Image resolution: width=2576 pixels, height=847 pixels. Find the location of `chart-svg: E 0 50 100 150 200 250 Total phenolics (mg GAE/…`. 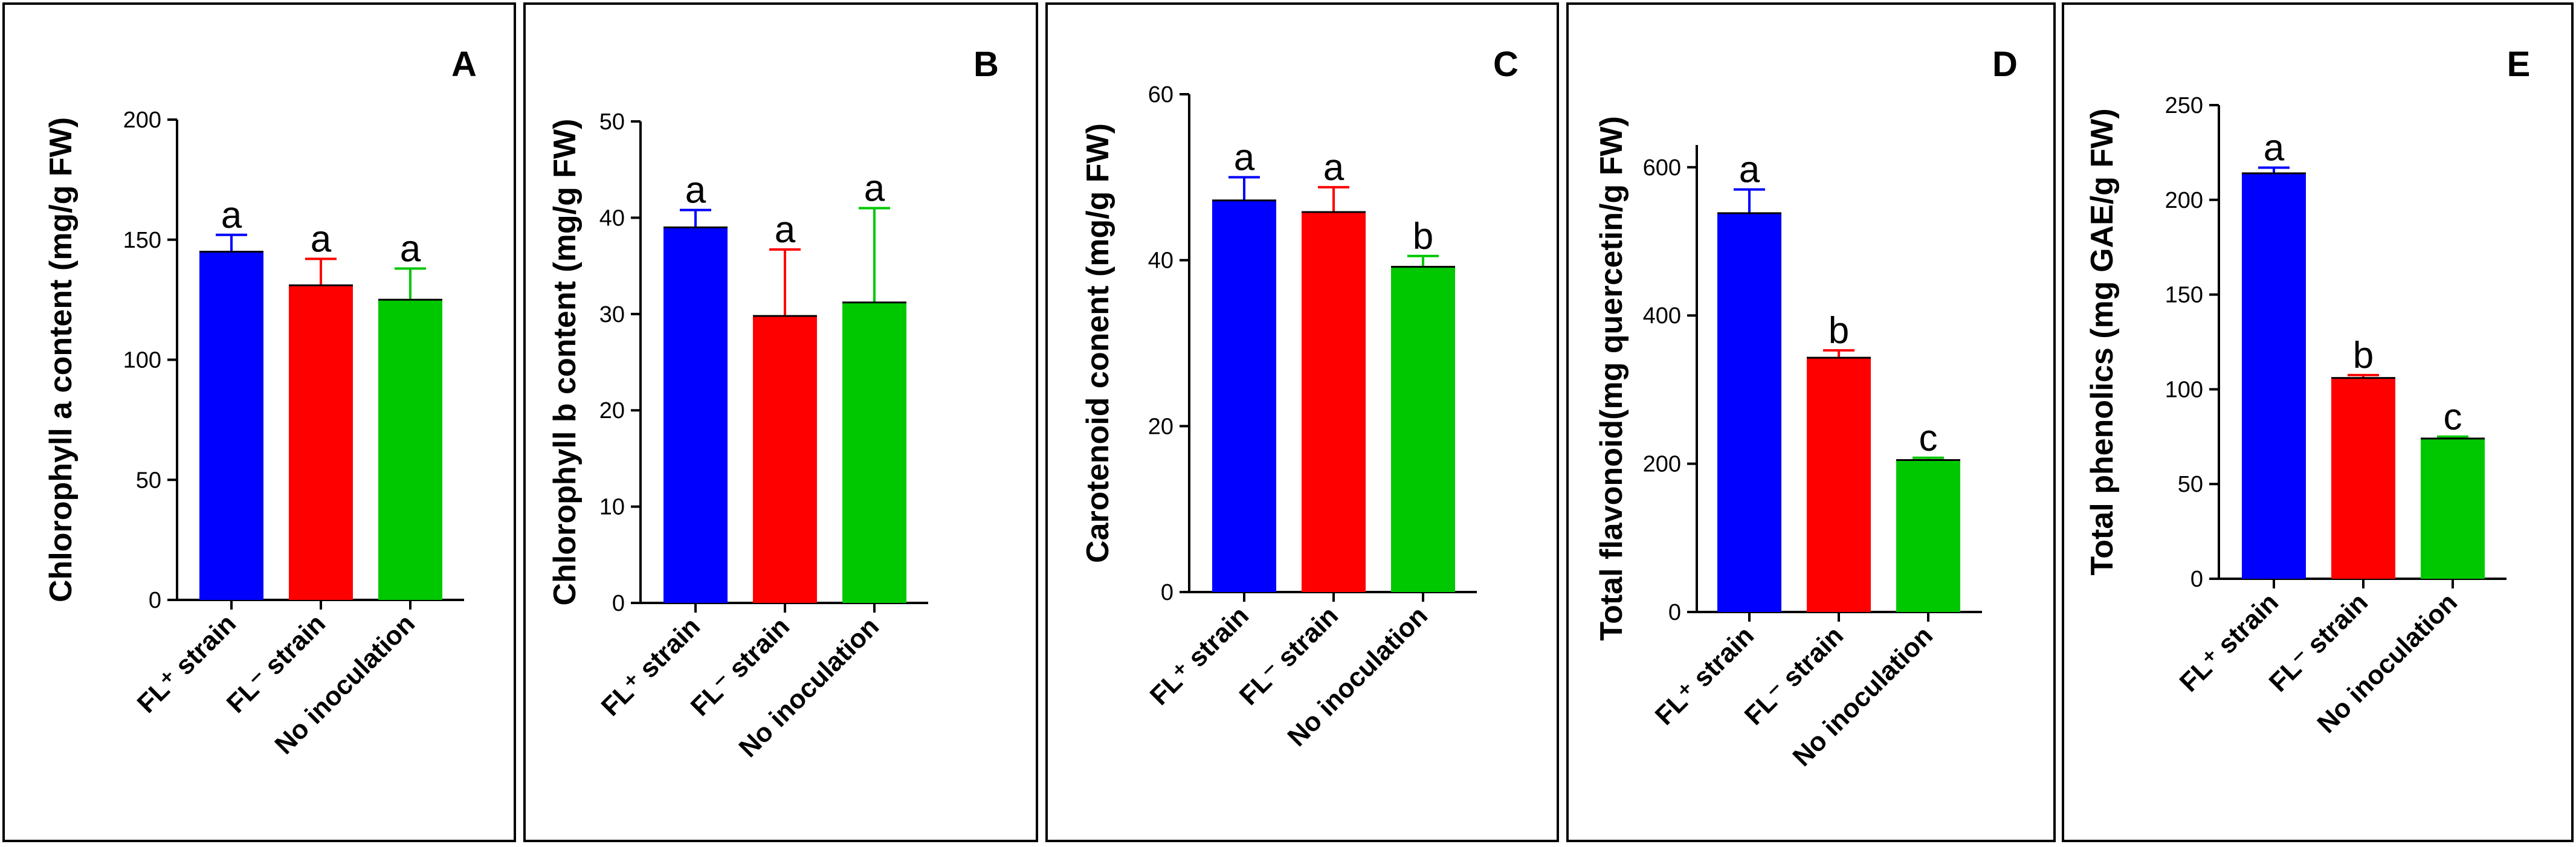

chart-svg: E 0 50 100 150 200 250 Total phenolics (mg GAE/… is located at coordinates (2308, 392).